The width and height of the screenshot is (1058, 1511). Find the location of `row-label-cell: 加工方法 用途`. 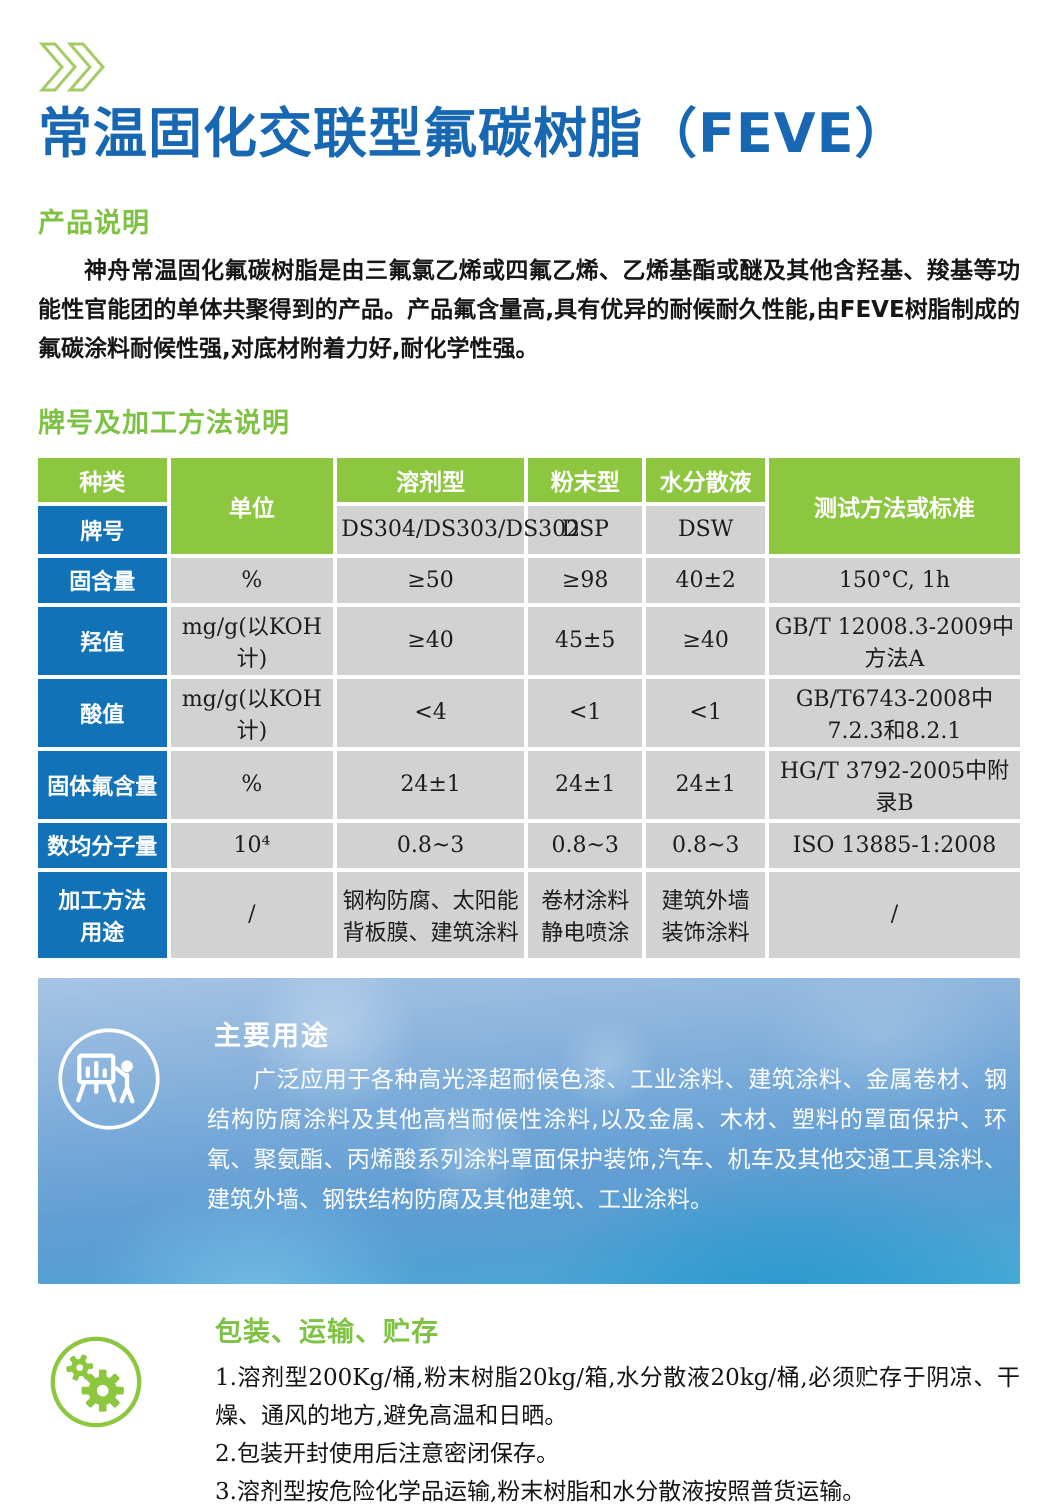

row-label-cell: 加工方法 用途 is located at coordinates (102, 914).